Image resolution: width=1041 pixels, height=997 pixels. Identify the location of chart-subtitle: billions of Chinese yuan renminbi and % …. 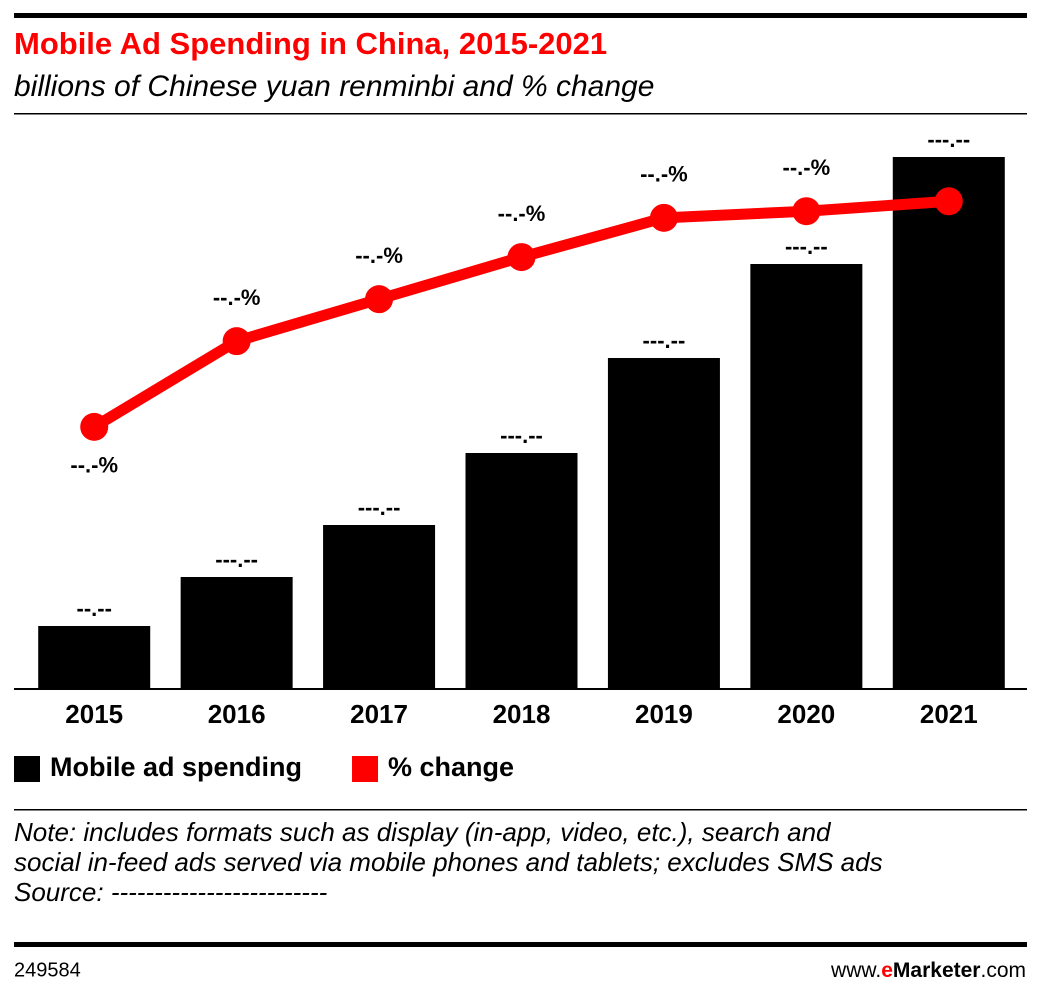
(334, 86).